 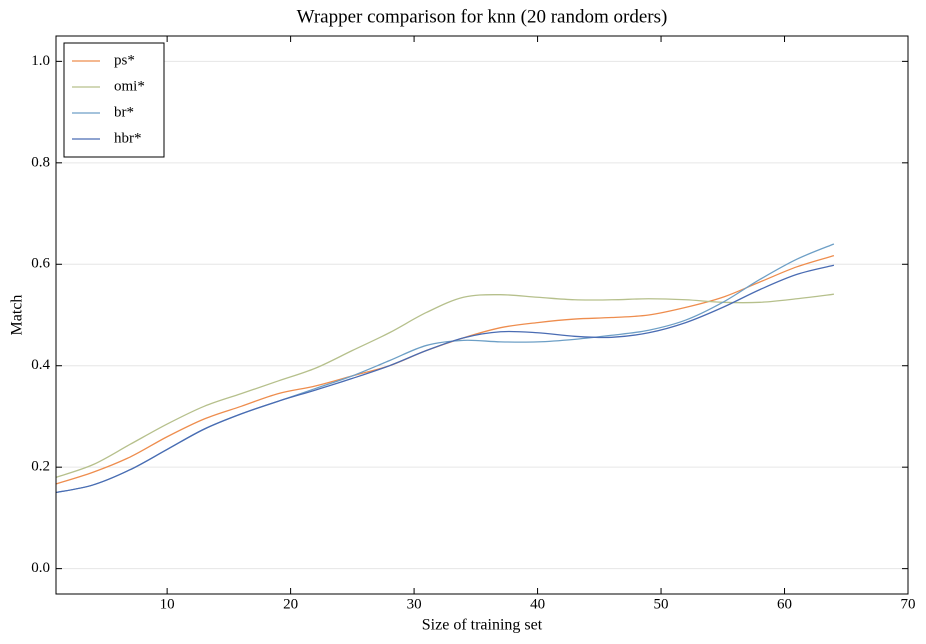 What do you see at coordinates (124, 112) in the screenshot?
I see `legend-label: br*` at bounding box center [124, 112].